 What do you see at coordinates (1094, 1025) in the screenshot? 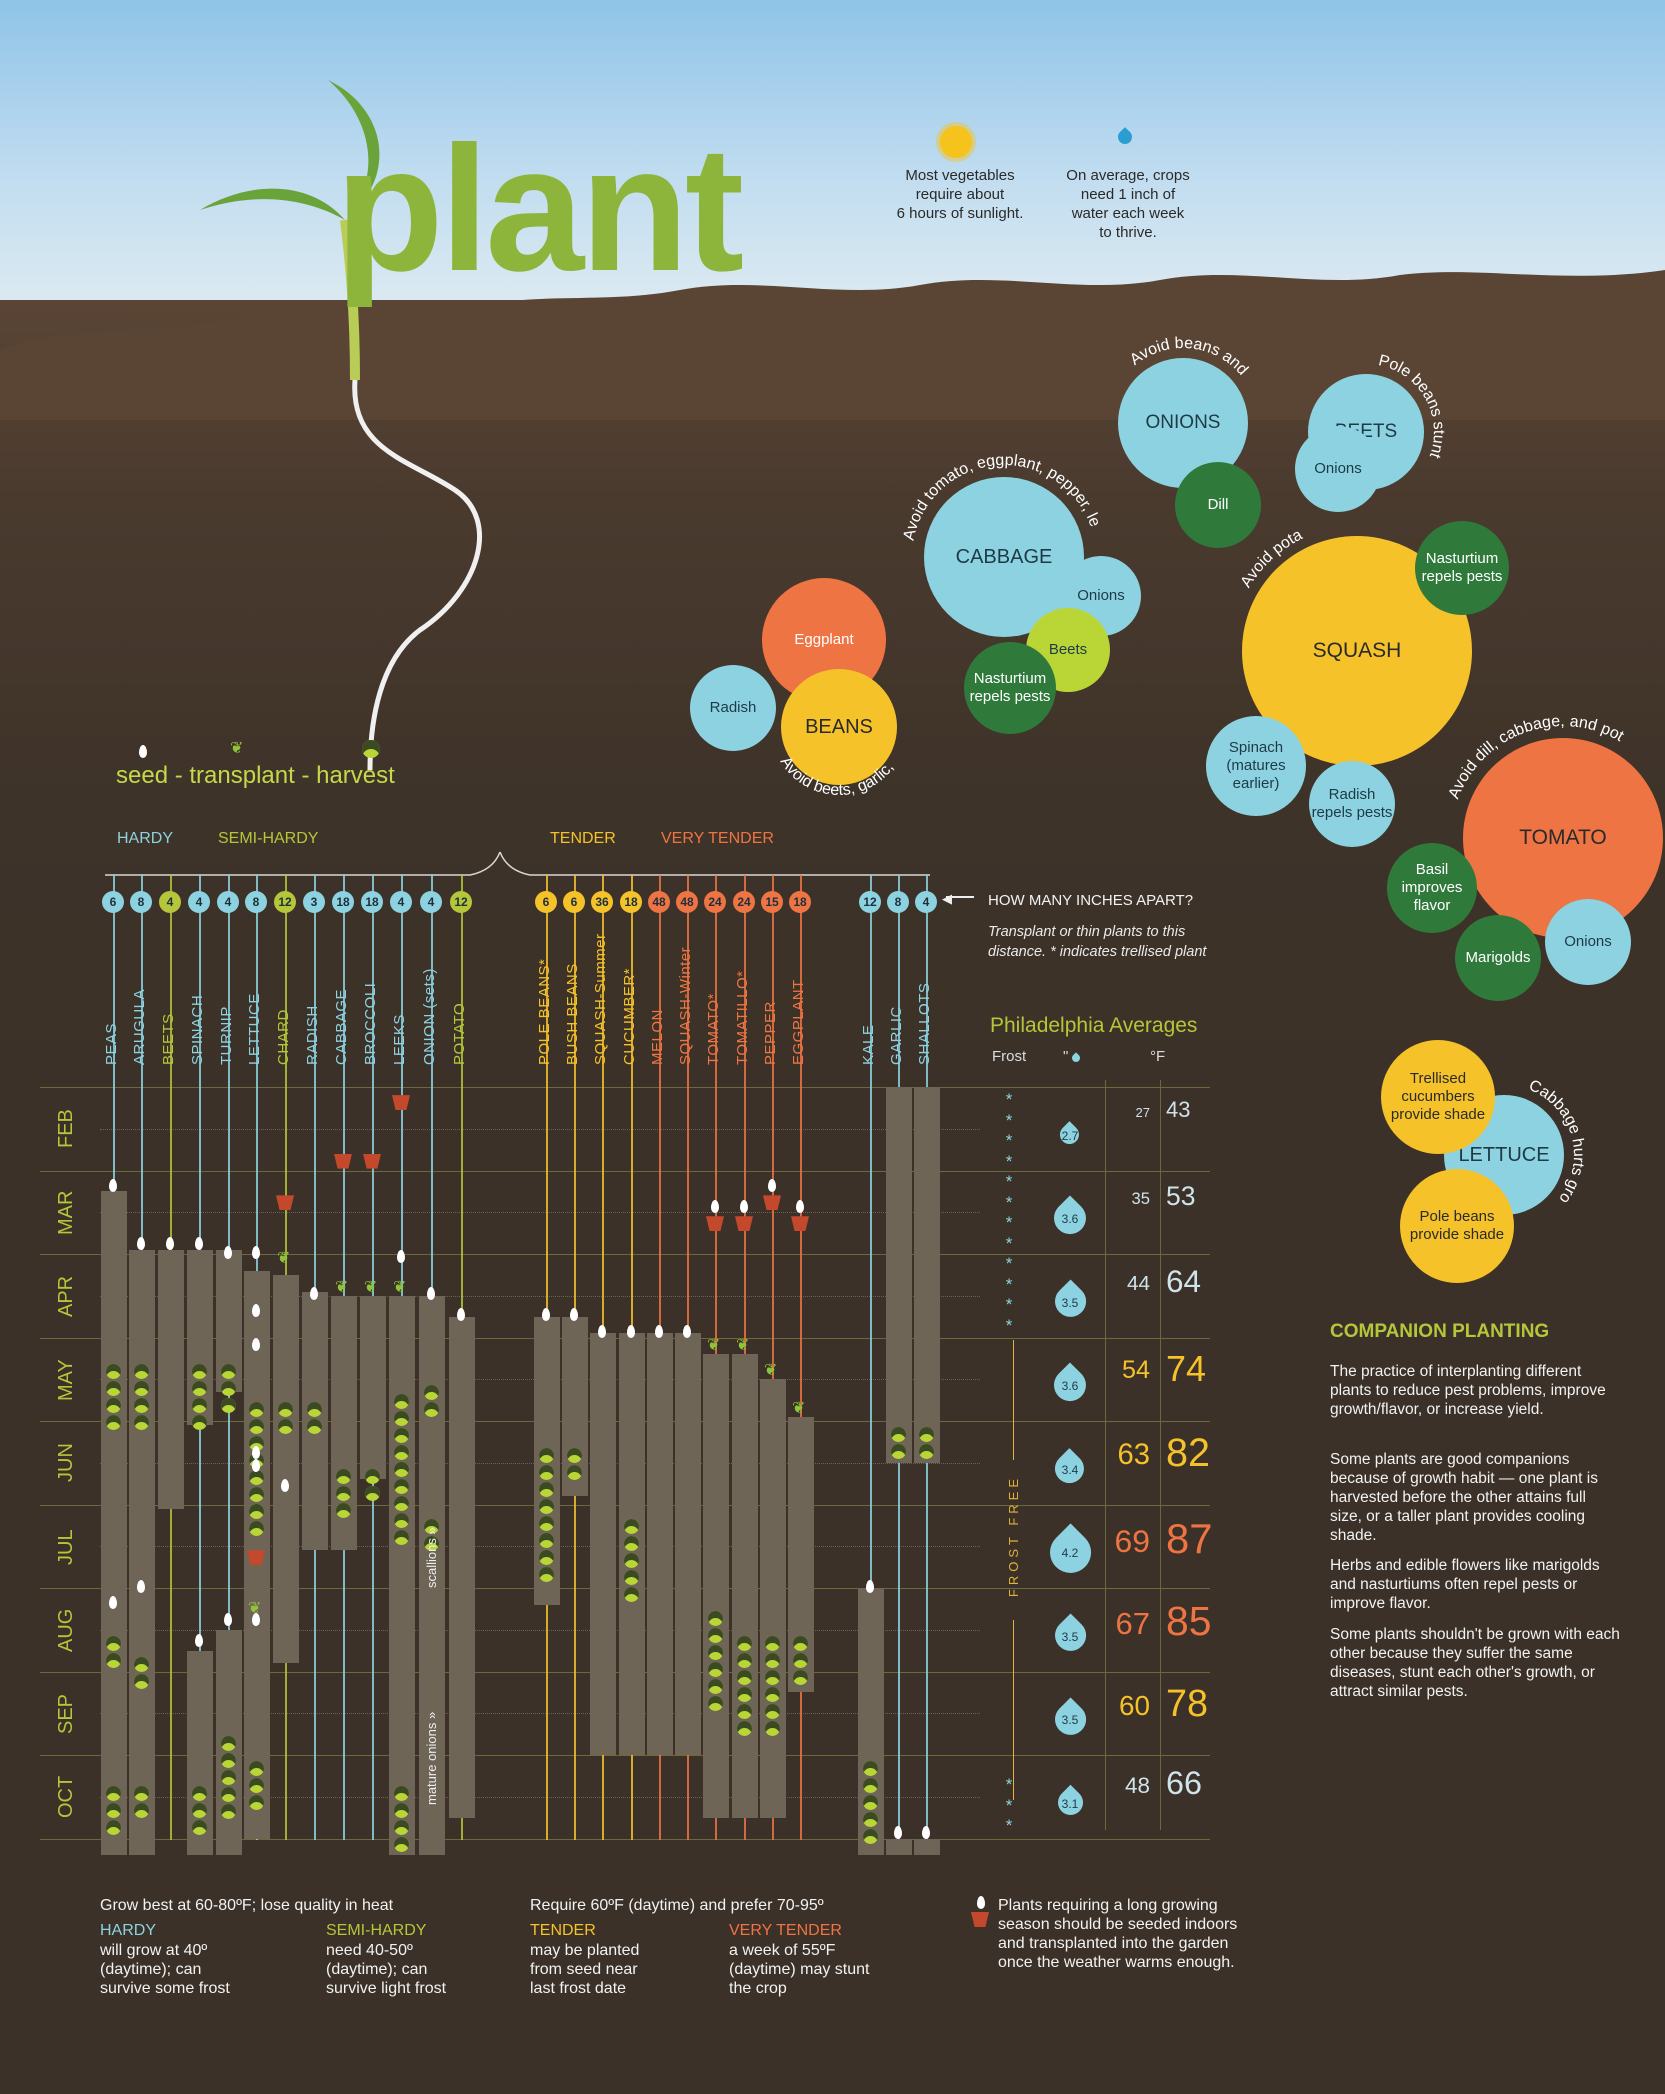
I see `averages-title: Philadelphia Averages` at bounding box center [1094, 1025].